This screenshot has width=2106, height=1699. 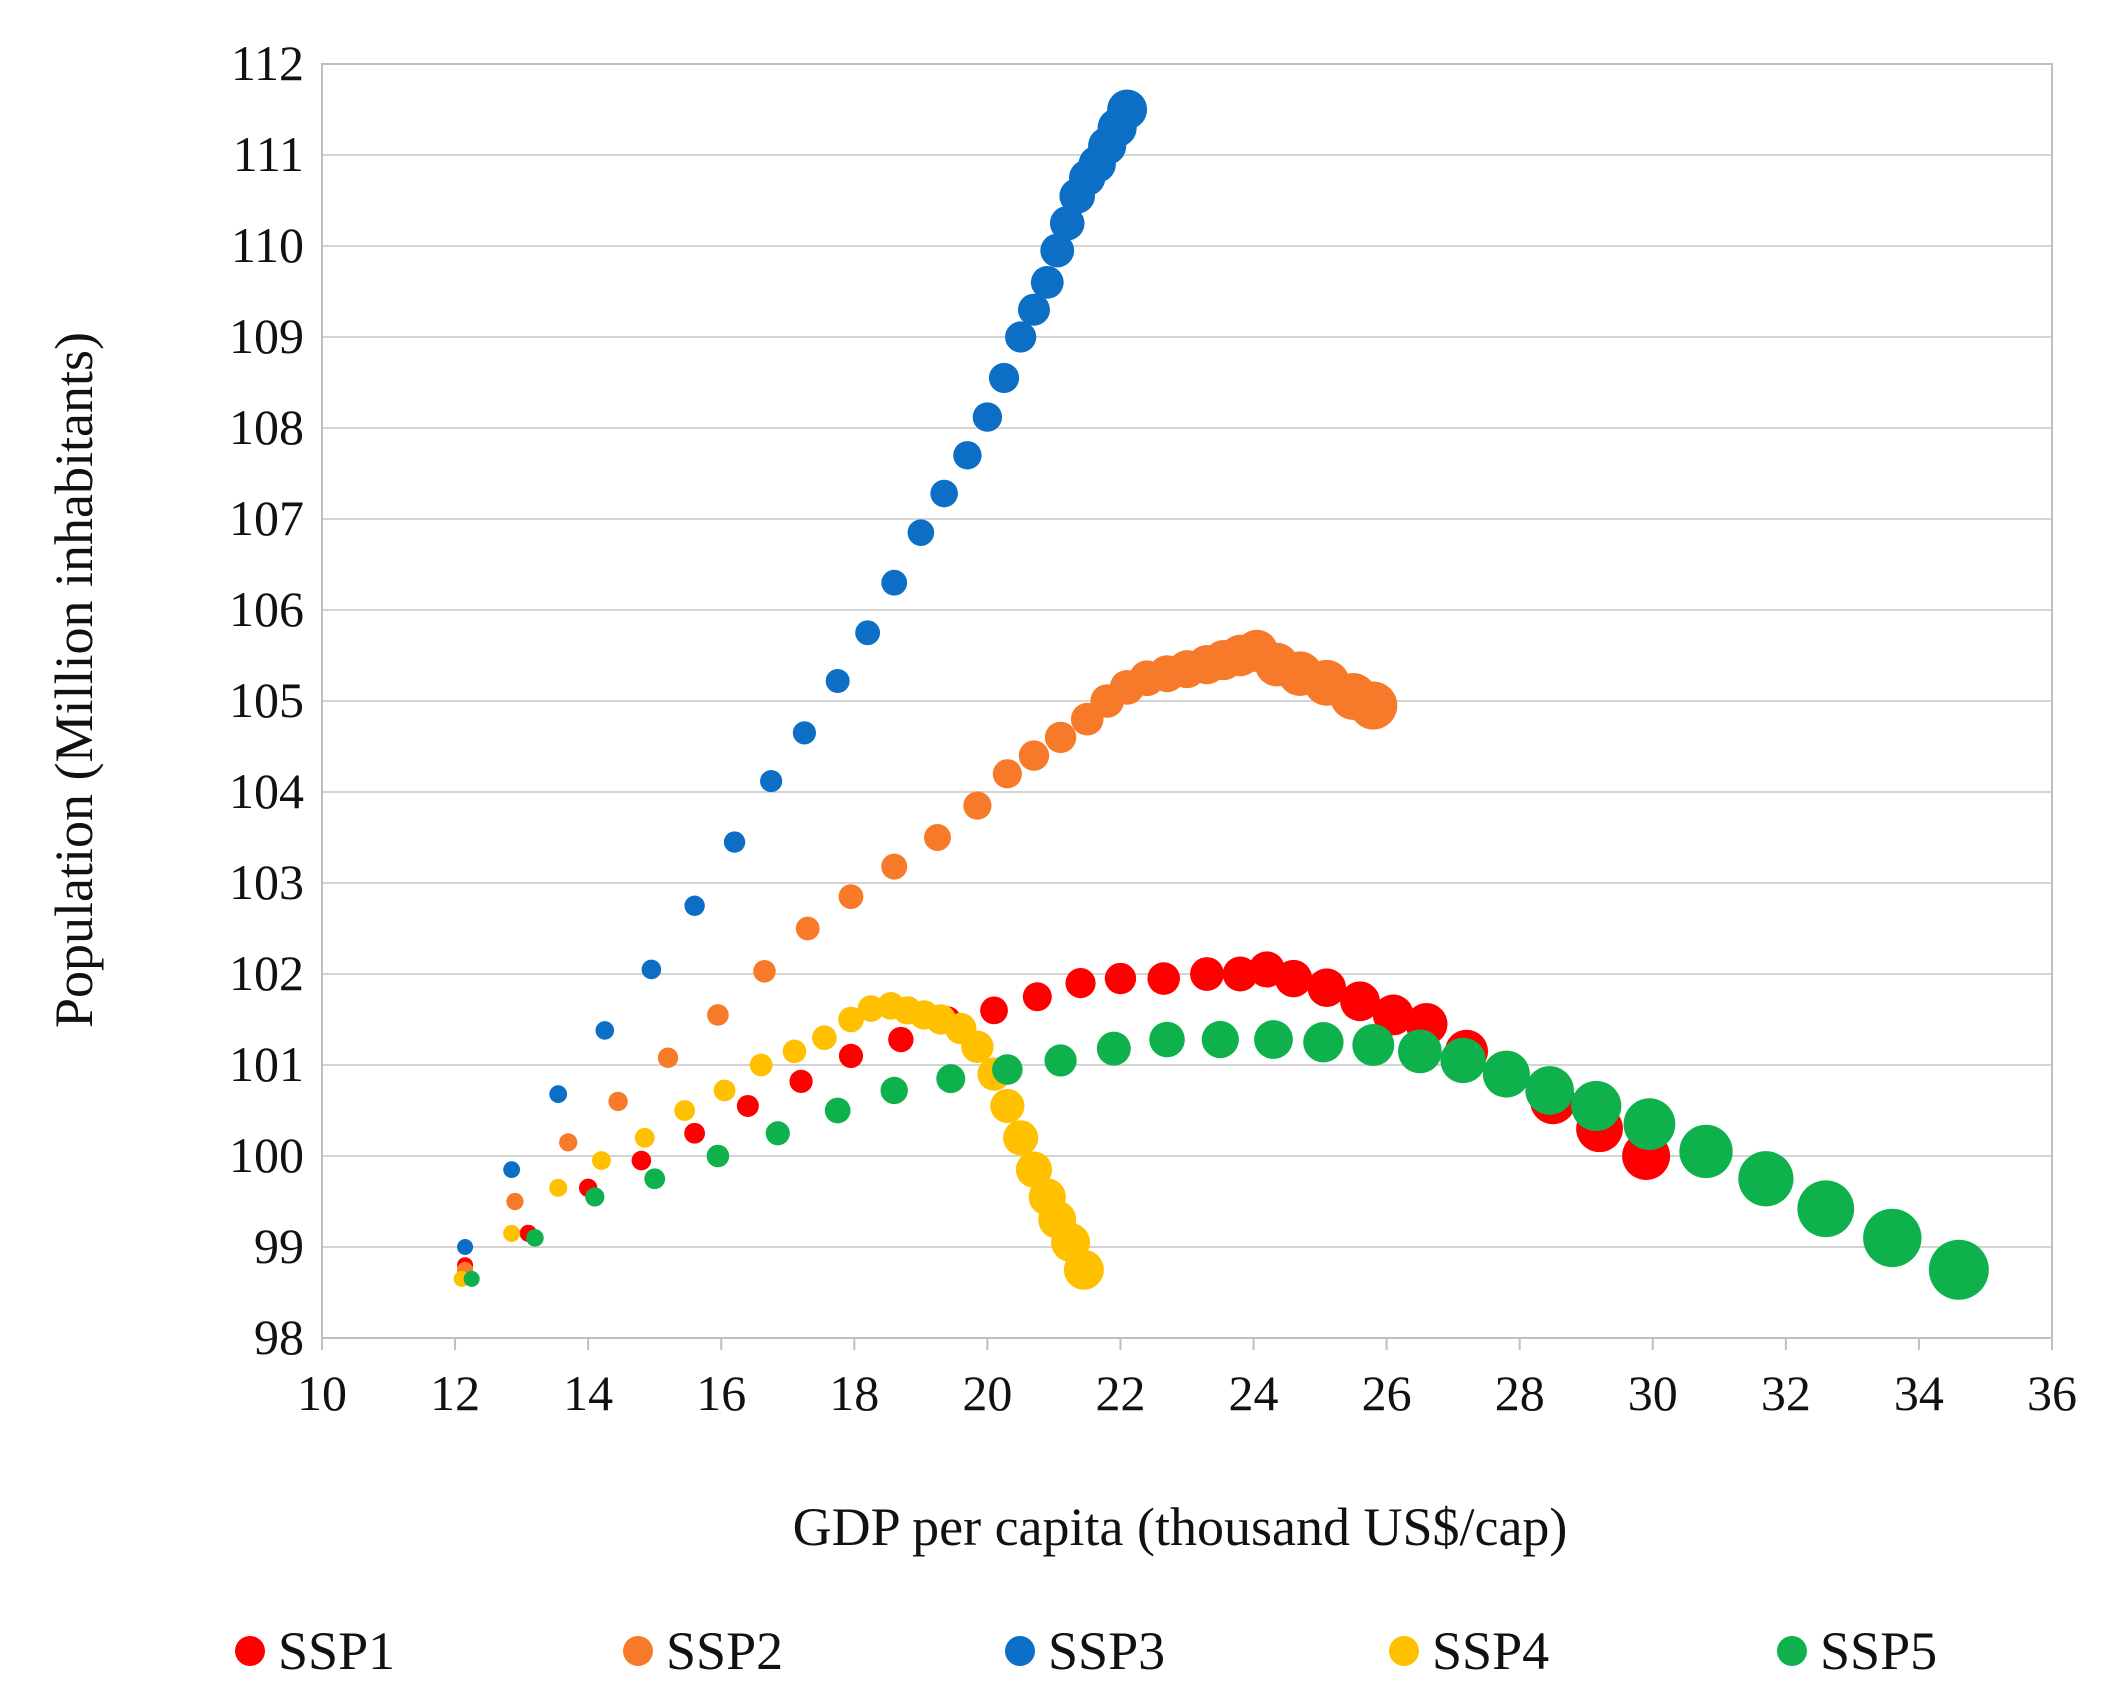 What do you see at coordinates (1786, 1393) in the screenshot?
I see `x-tick-label: 32` at bounding box center [1786, 1393].